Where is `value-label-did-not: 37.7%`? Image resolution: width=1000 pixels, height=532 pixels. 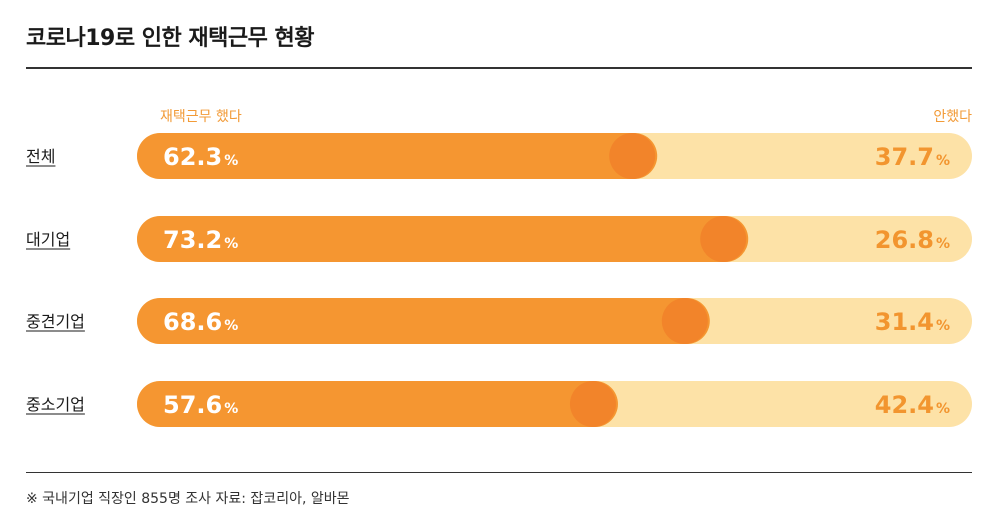
value-label-did-not: 37.7% is located at coordinates (912, 157).